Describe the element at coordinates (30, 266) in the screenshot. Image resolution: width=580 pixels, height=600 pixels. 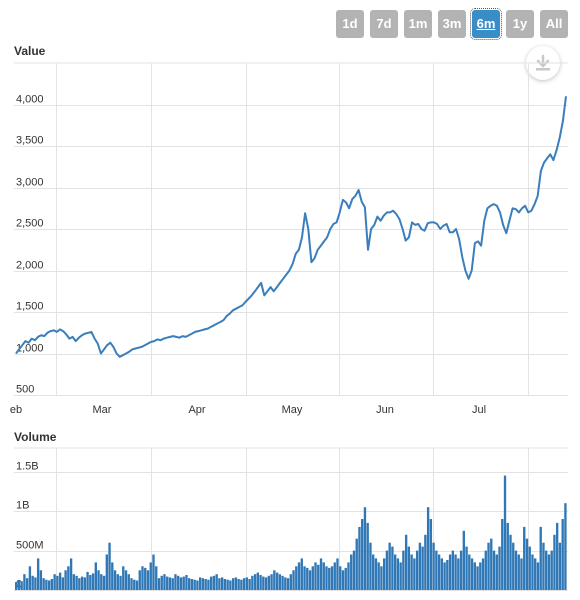
I see `value-y-tick-label: 2,000` at that location.